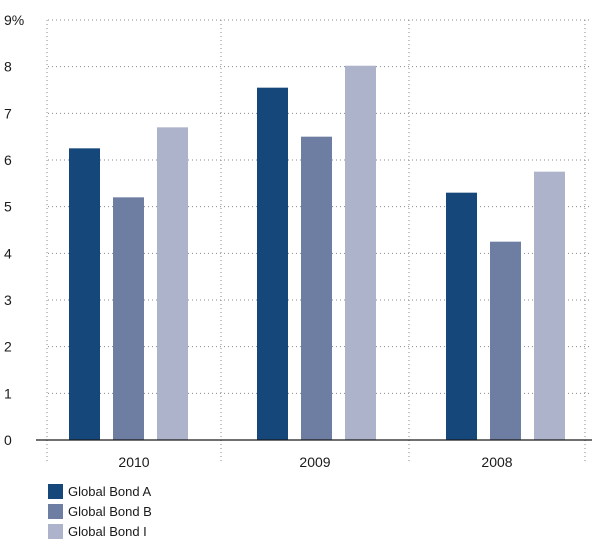 The width and height of the screenshot is (597, 545). Describe the element at coordinates (314, 462) in the screenshot. I see `x-tick-label: 2009` at that location.